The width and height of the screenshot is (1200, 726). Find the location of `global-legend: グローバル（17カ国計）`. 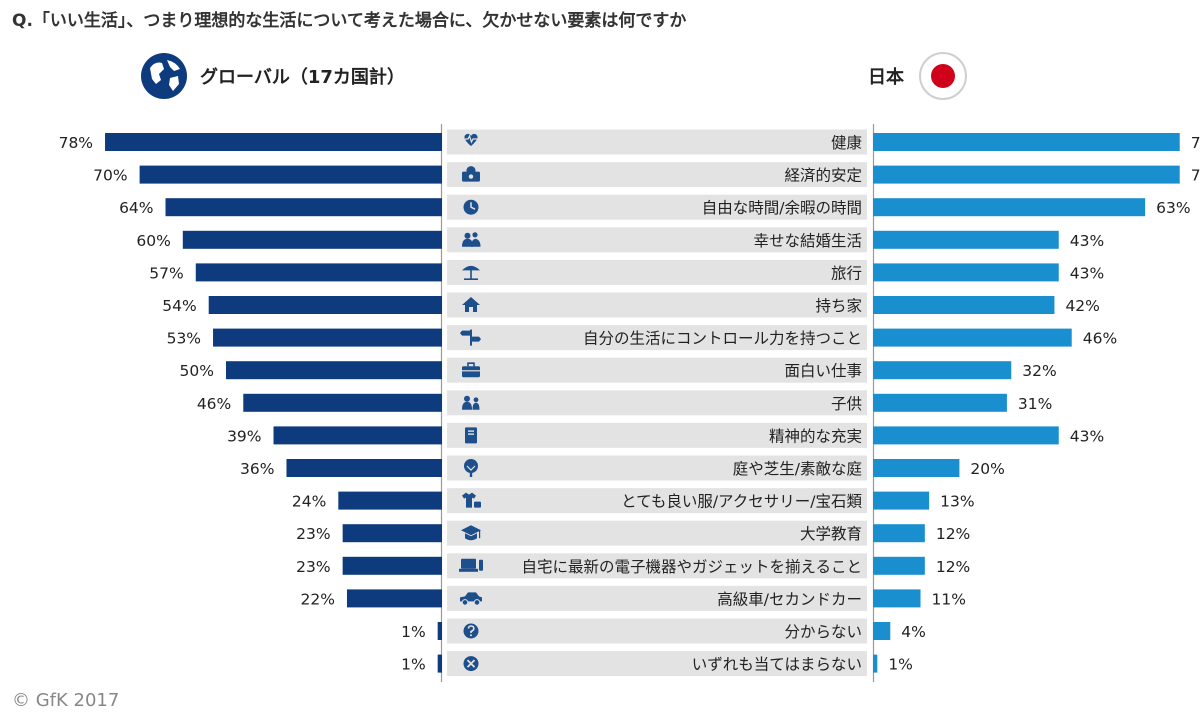

global-legend: グローバル（17カ国計） is located at coordinates (272, 76).